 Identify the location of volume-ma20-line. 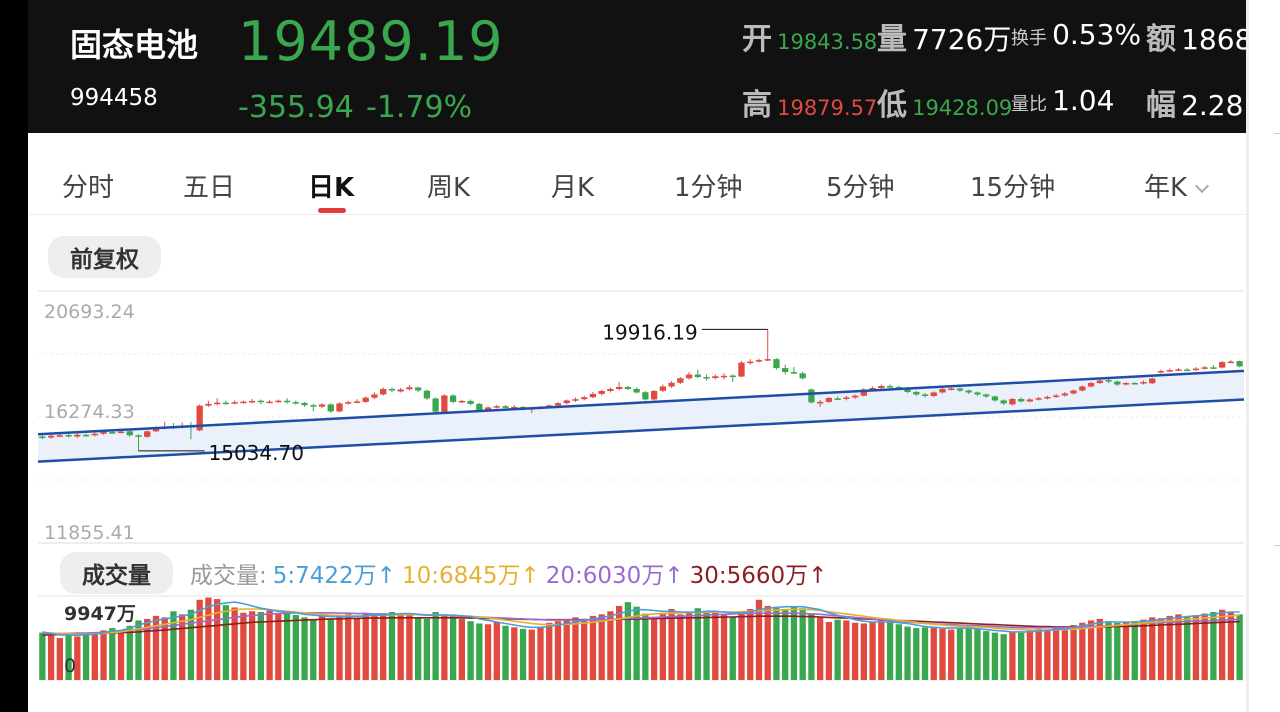
(641, 623).